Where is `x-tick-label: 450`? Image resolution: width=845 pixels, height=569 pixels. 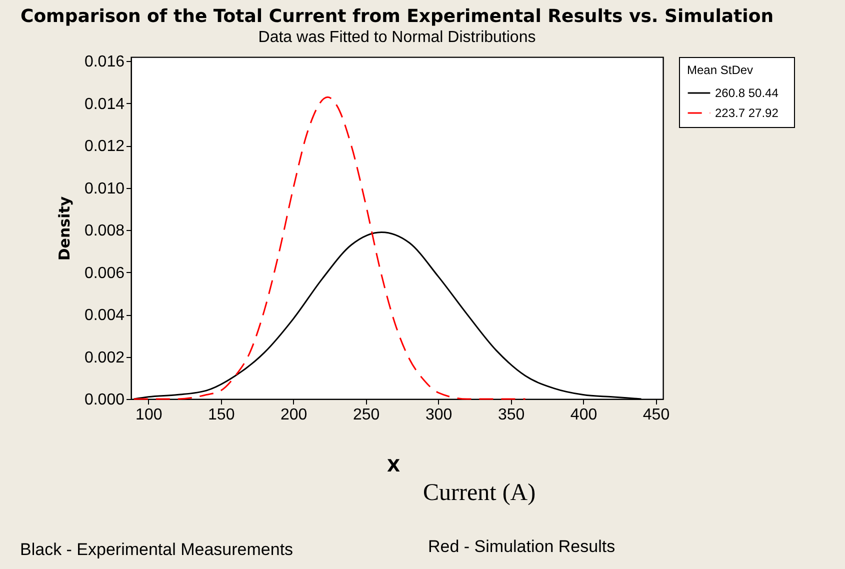
x-tick-label: 450 is located at coordinates (656, 415).